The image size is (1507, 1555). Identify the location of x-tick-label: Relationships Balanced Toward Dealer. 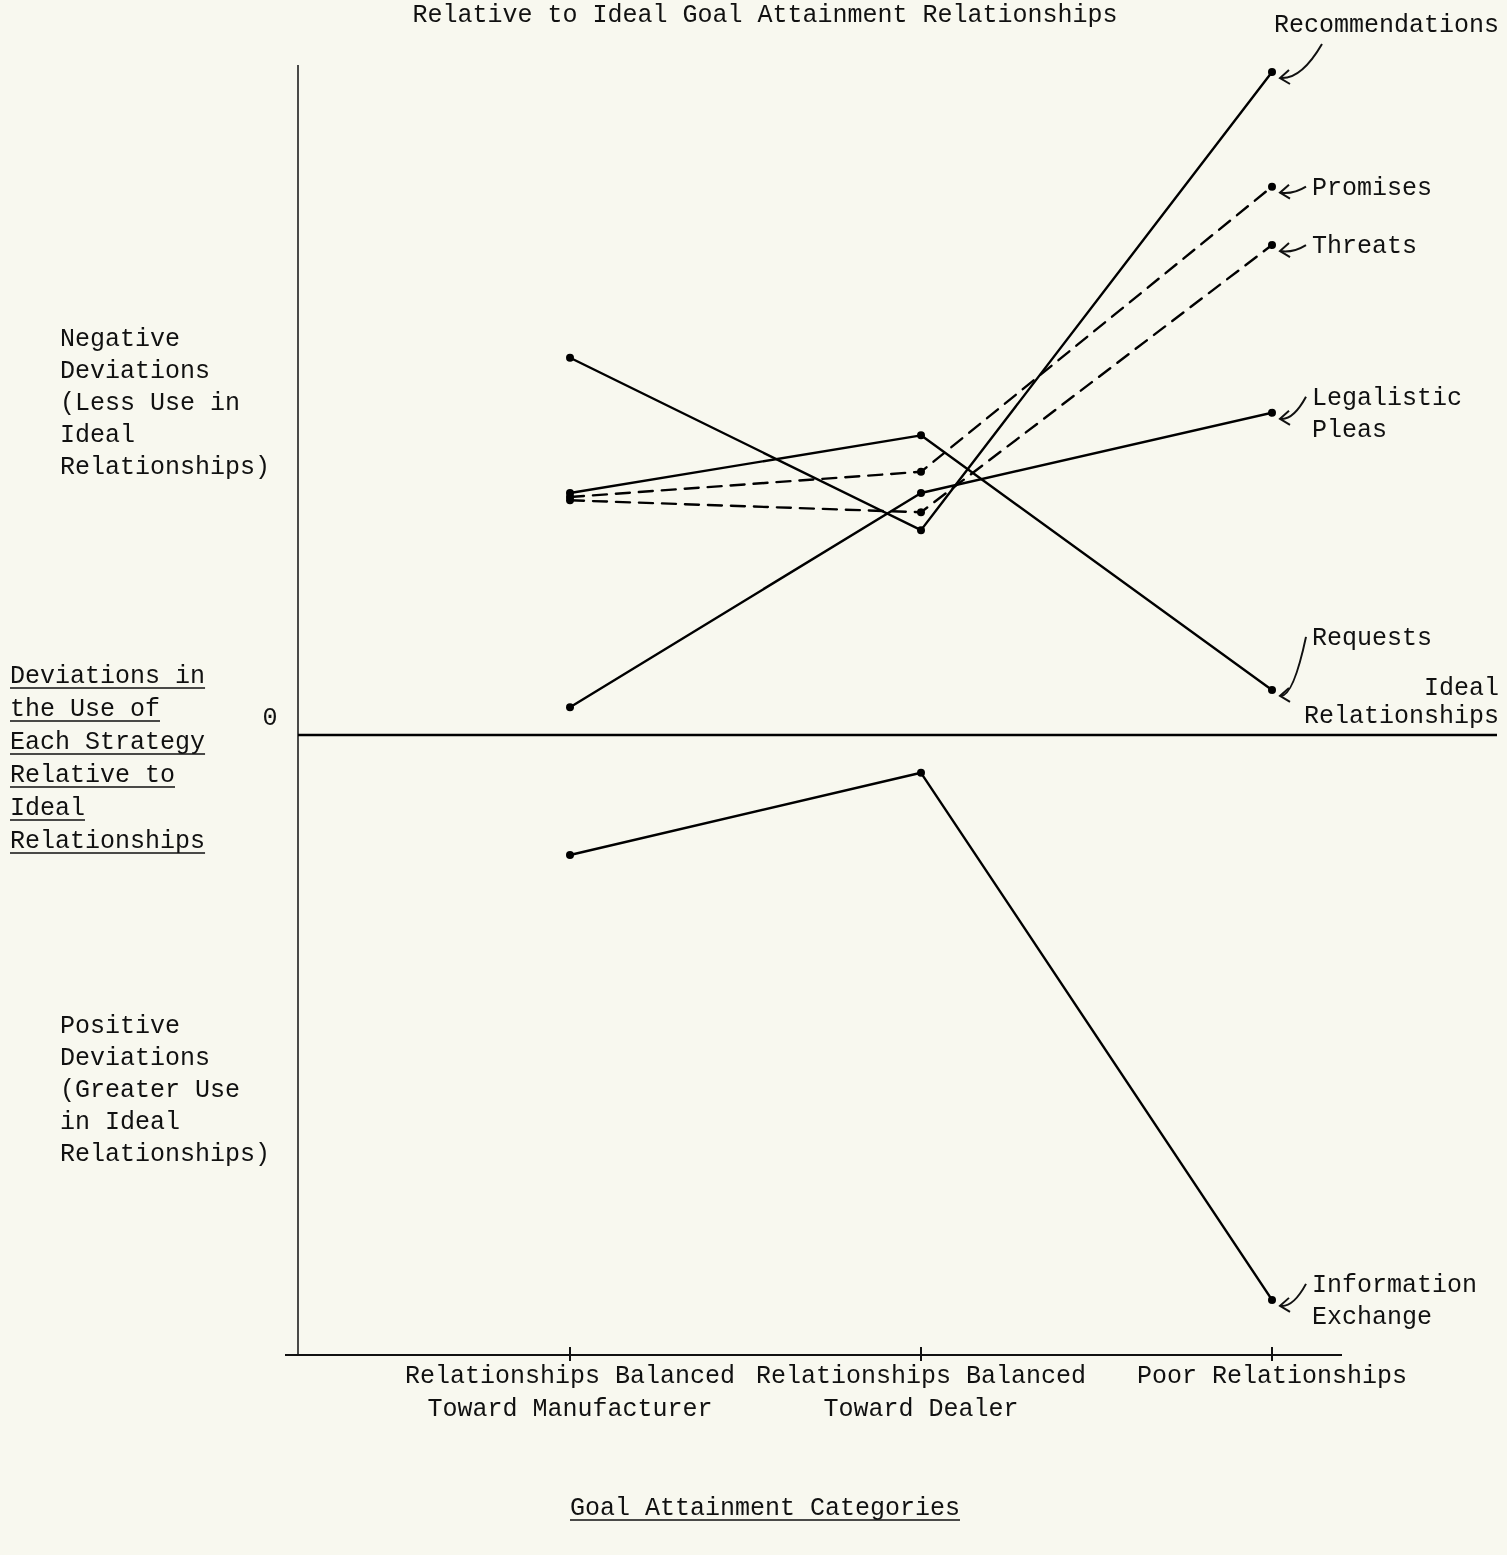
(921, 1393).